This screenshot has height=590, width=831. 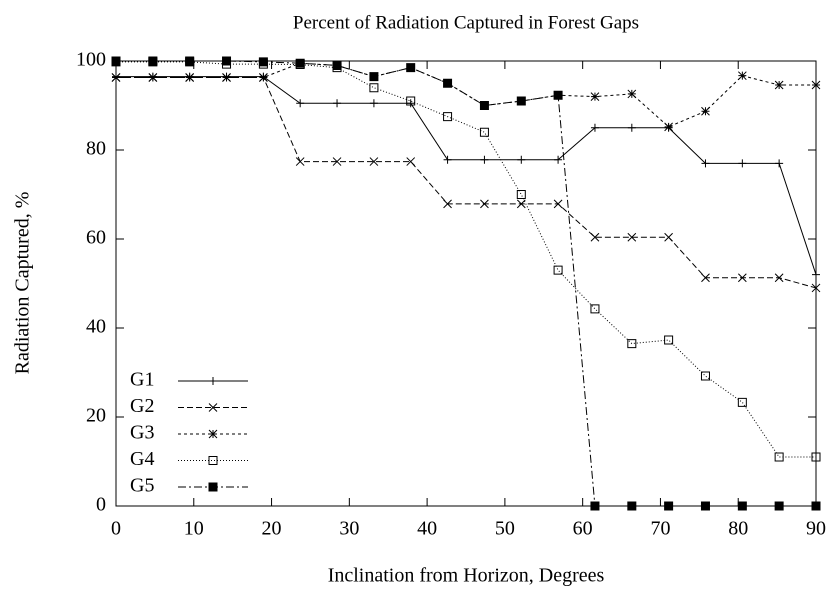 What do you see at coordinates (23, 283) in the screenshot?
I see `y-axis-label: Radiation Captured, %` at bounding box center [23, 283].